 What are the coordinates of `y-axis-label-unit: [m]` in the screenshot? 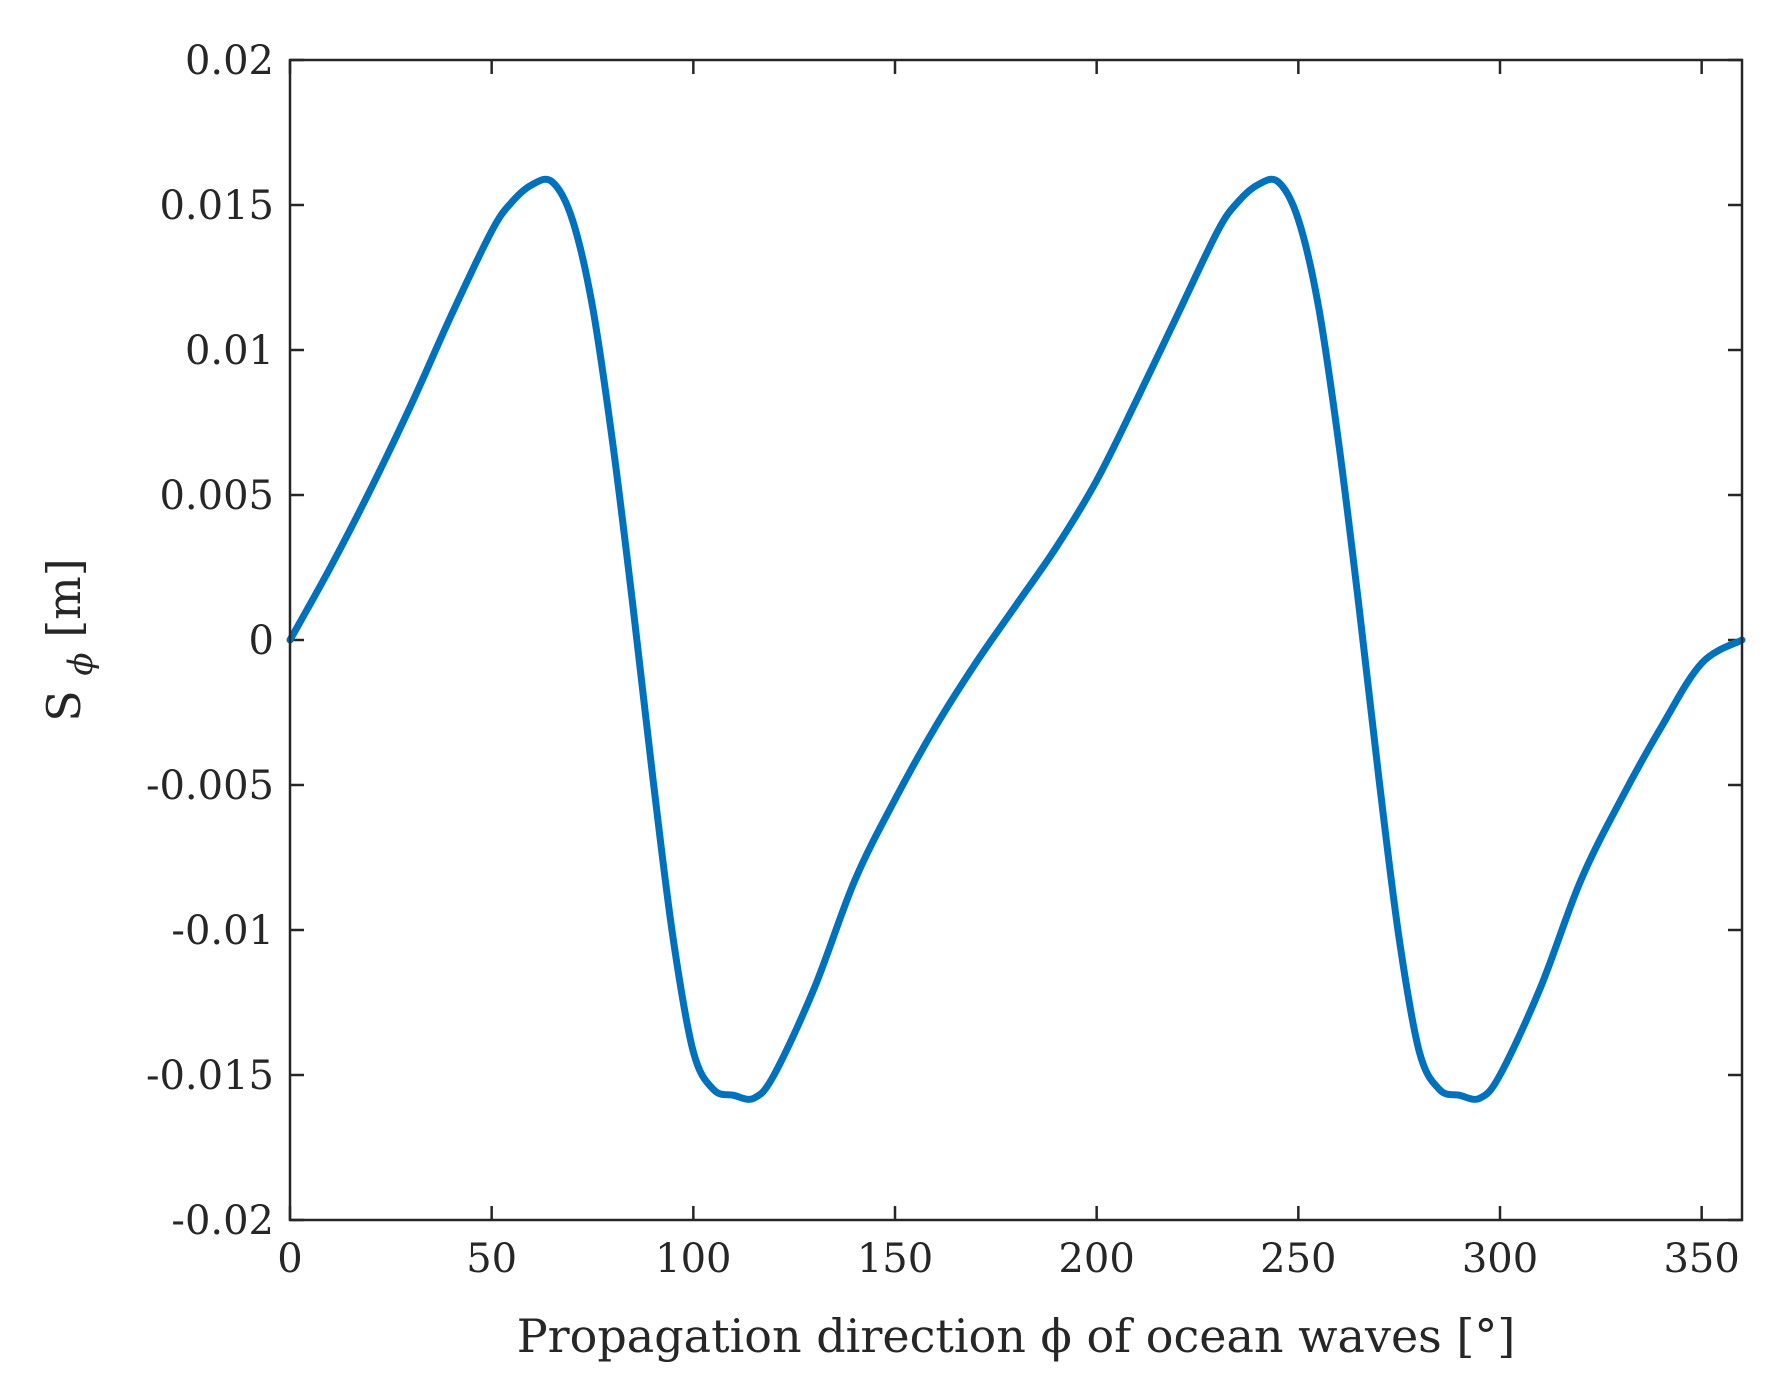 It's located at (64, 598).